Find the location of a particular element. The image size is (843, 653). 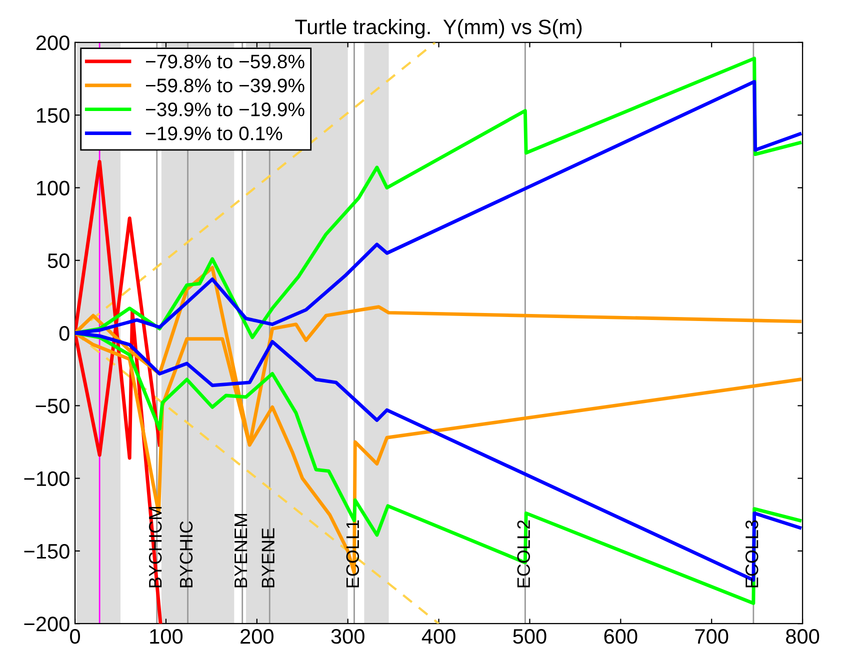

y-tick-label: 150 is located at coordinates (53, 115).